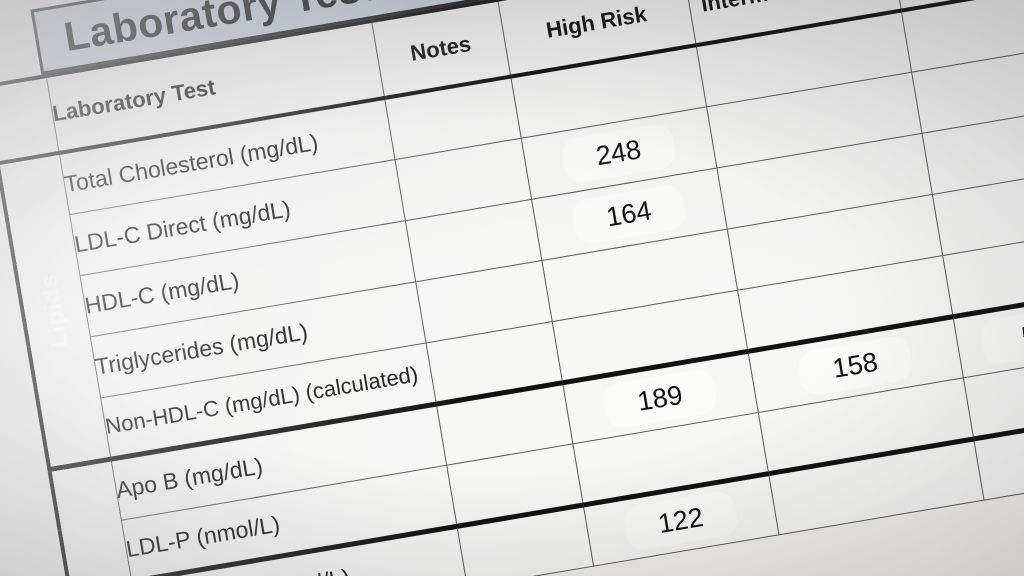  Describe the element at coordinates (618, 153) in the screenshot. I see `value-chip-high-risk: 248` at that location.